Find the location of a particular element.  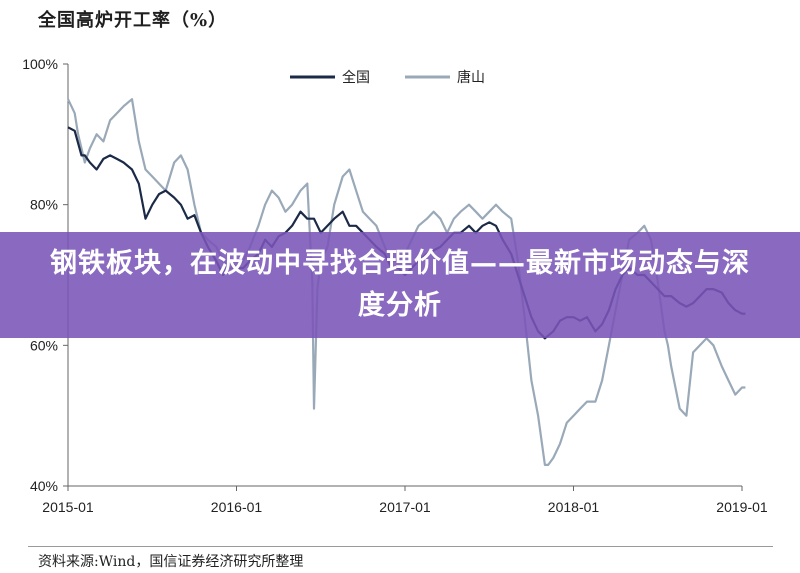

x-tick-label: 2017-01 is located at coordinates (405, 507).